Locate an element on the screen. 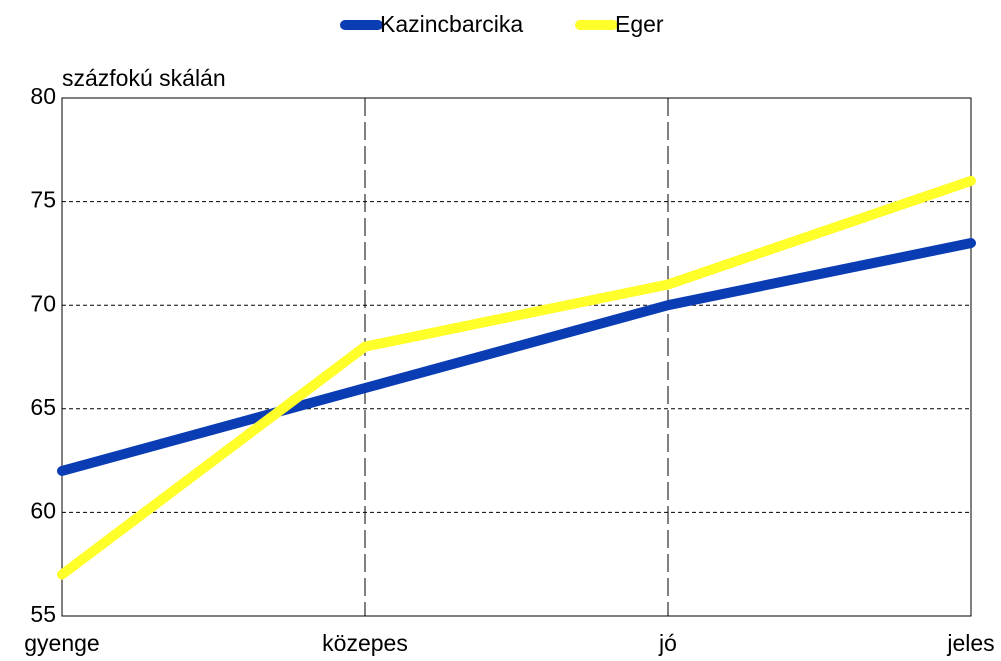 The width and height of the screenshot is (1001, 661). x-tick-label: jeles is located at coordinates (970, 643).